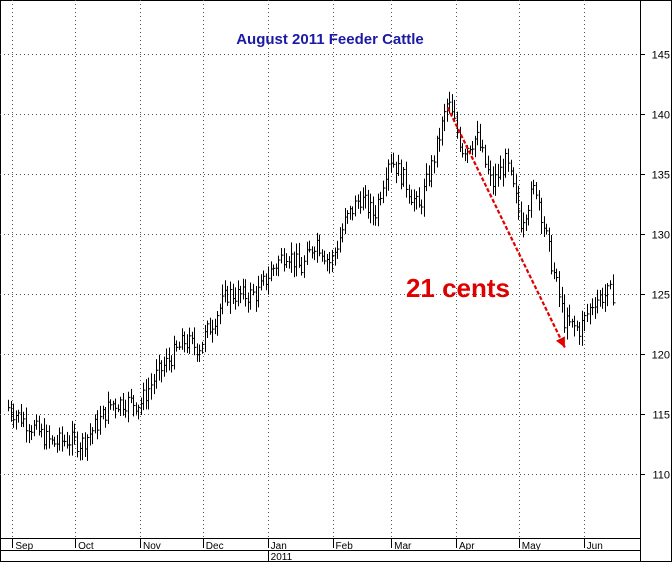 The height and width of the screenshot is (562, 672). Describe the element at coordinates (279, 546) in the screenshot. I see `x-tick-label: Jan` at that location.